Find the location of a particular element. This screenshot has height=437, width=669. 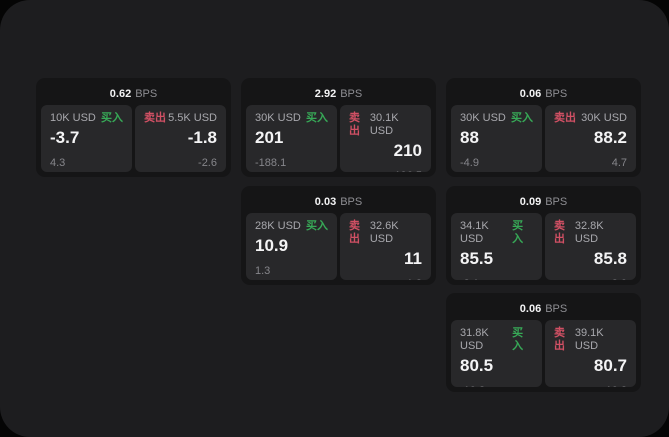

buy-tile: 31.8K USD 买入 80.5 -10.8 is located at coordinates (496, 353).